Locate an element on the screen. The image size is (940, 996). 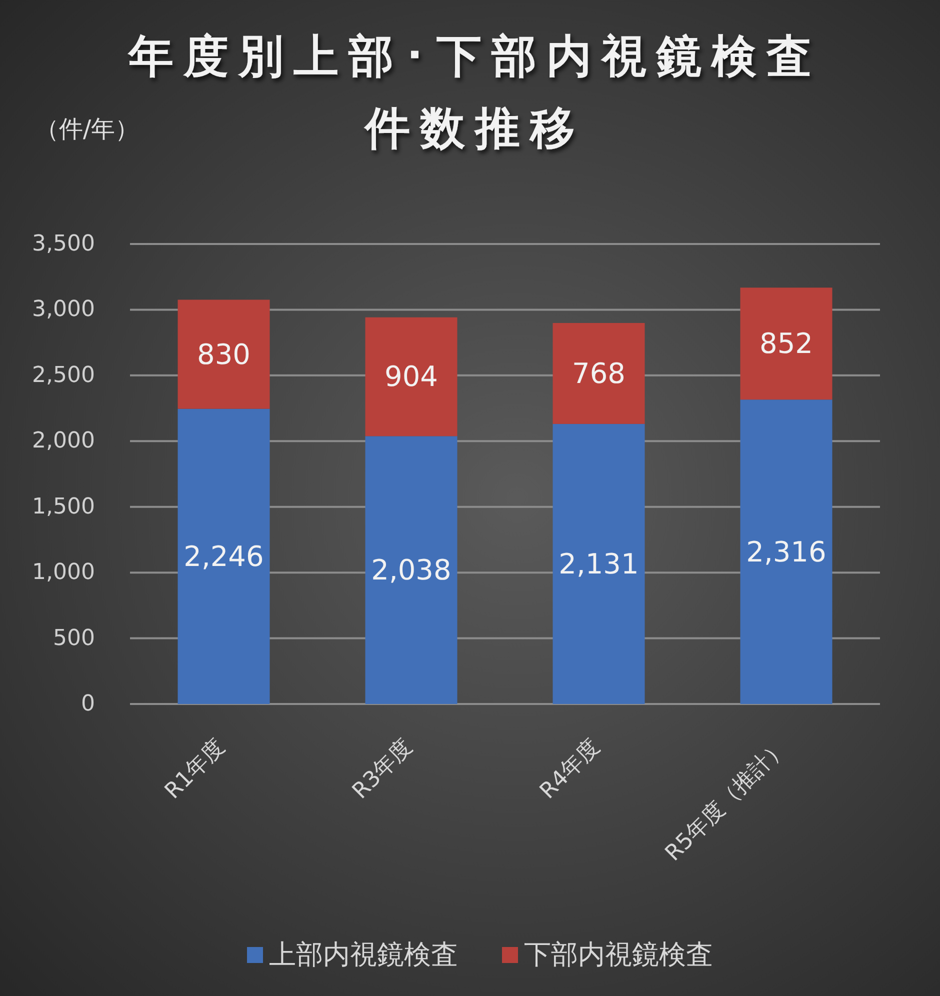
data-label: 2,038 is located at coordinates (411, 570).